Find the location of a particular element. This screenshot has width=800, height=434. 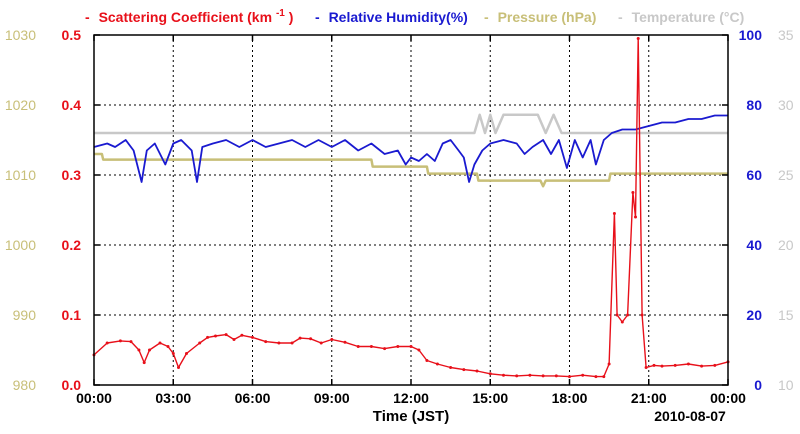

temperature-tick-label: 15 is located at coordinates (786, 315).